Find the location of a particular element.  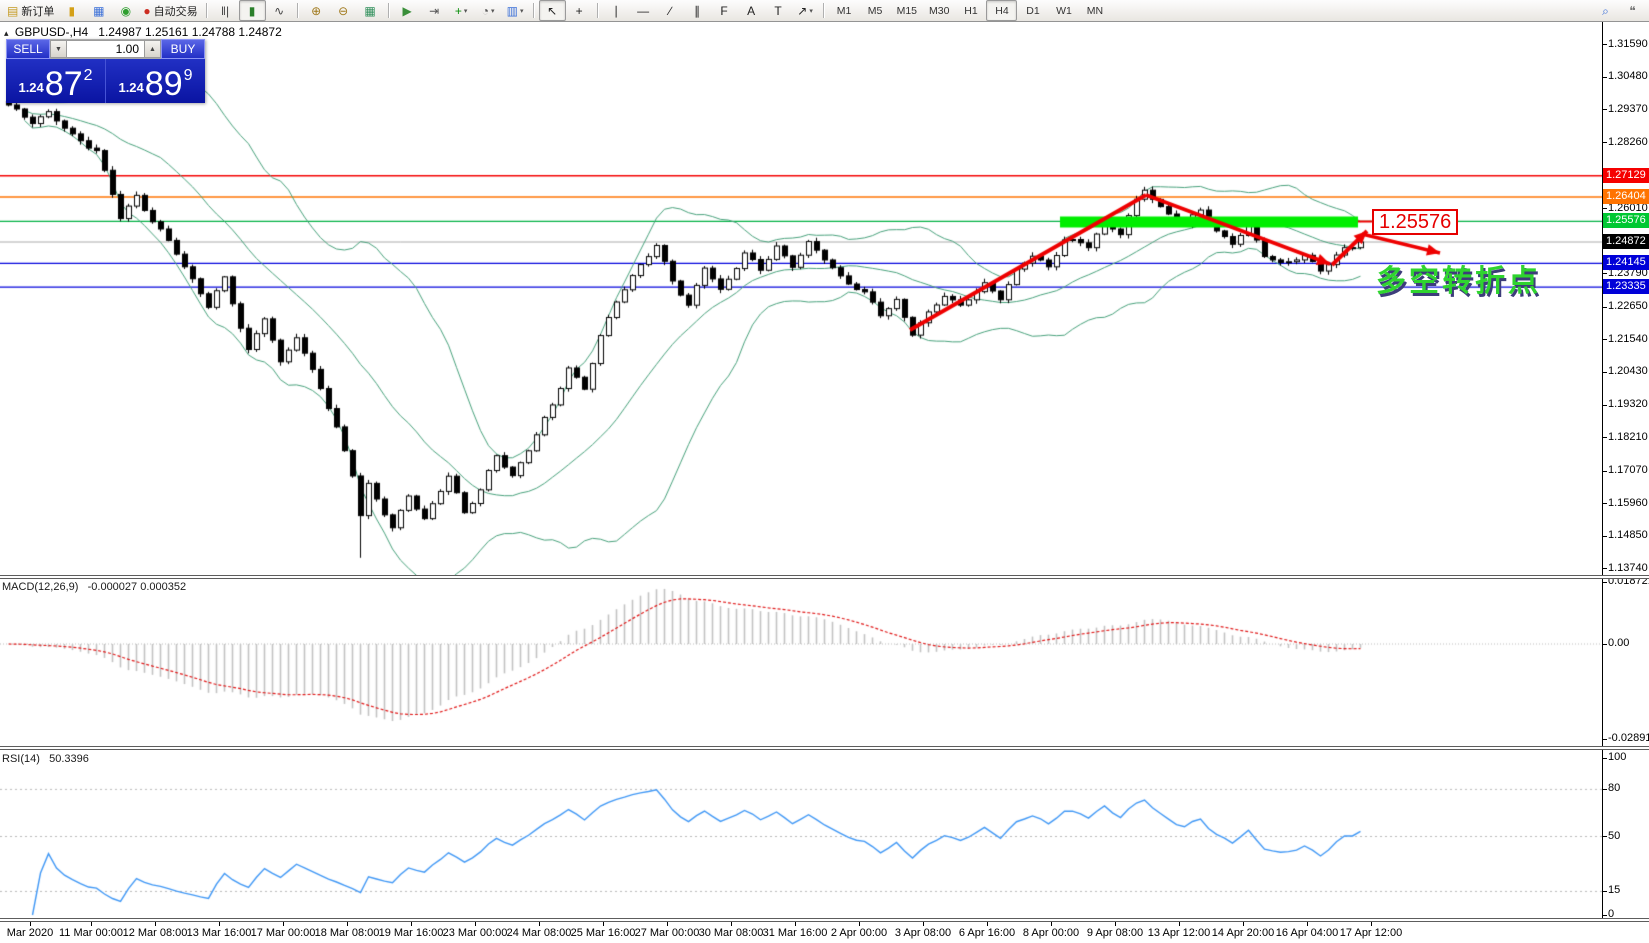

templates-button-caret: ▾ is located at coordinates (522, 11).